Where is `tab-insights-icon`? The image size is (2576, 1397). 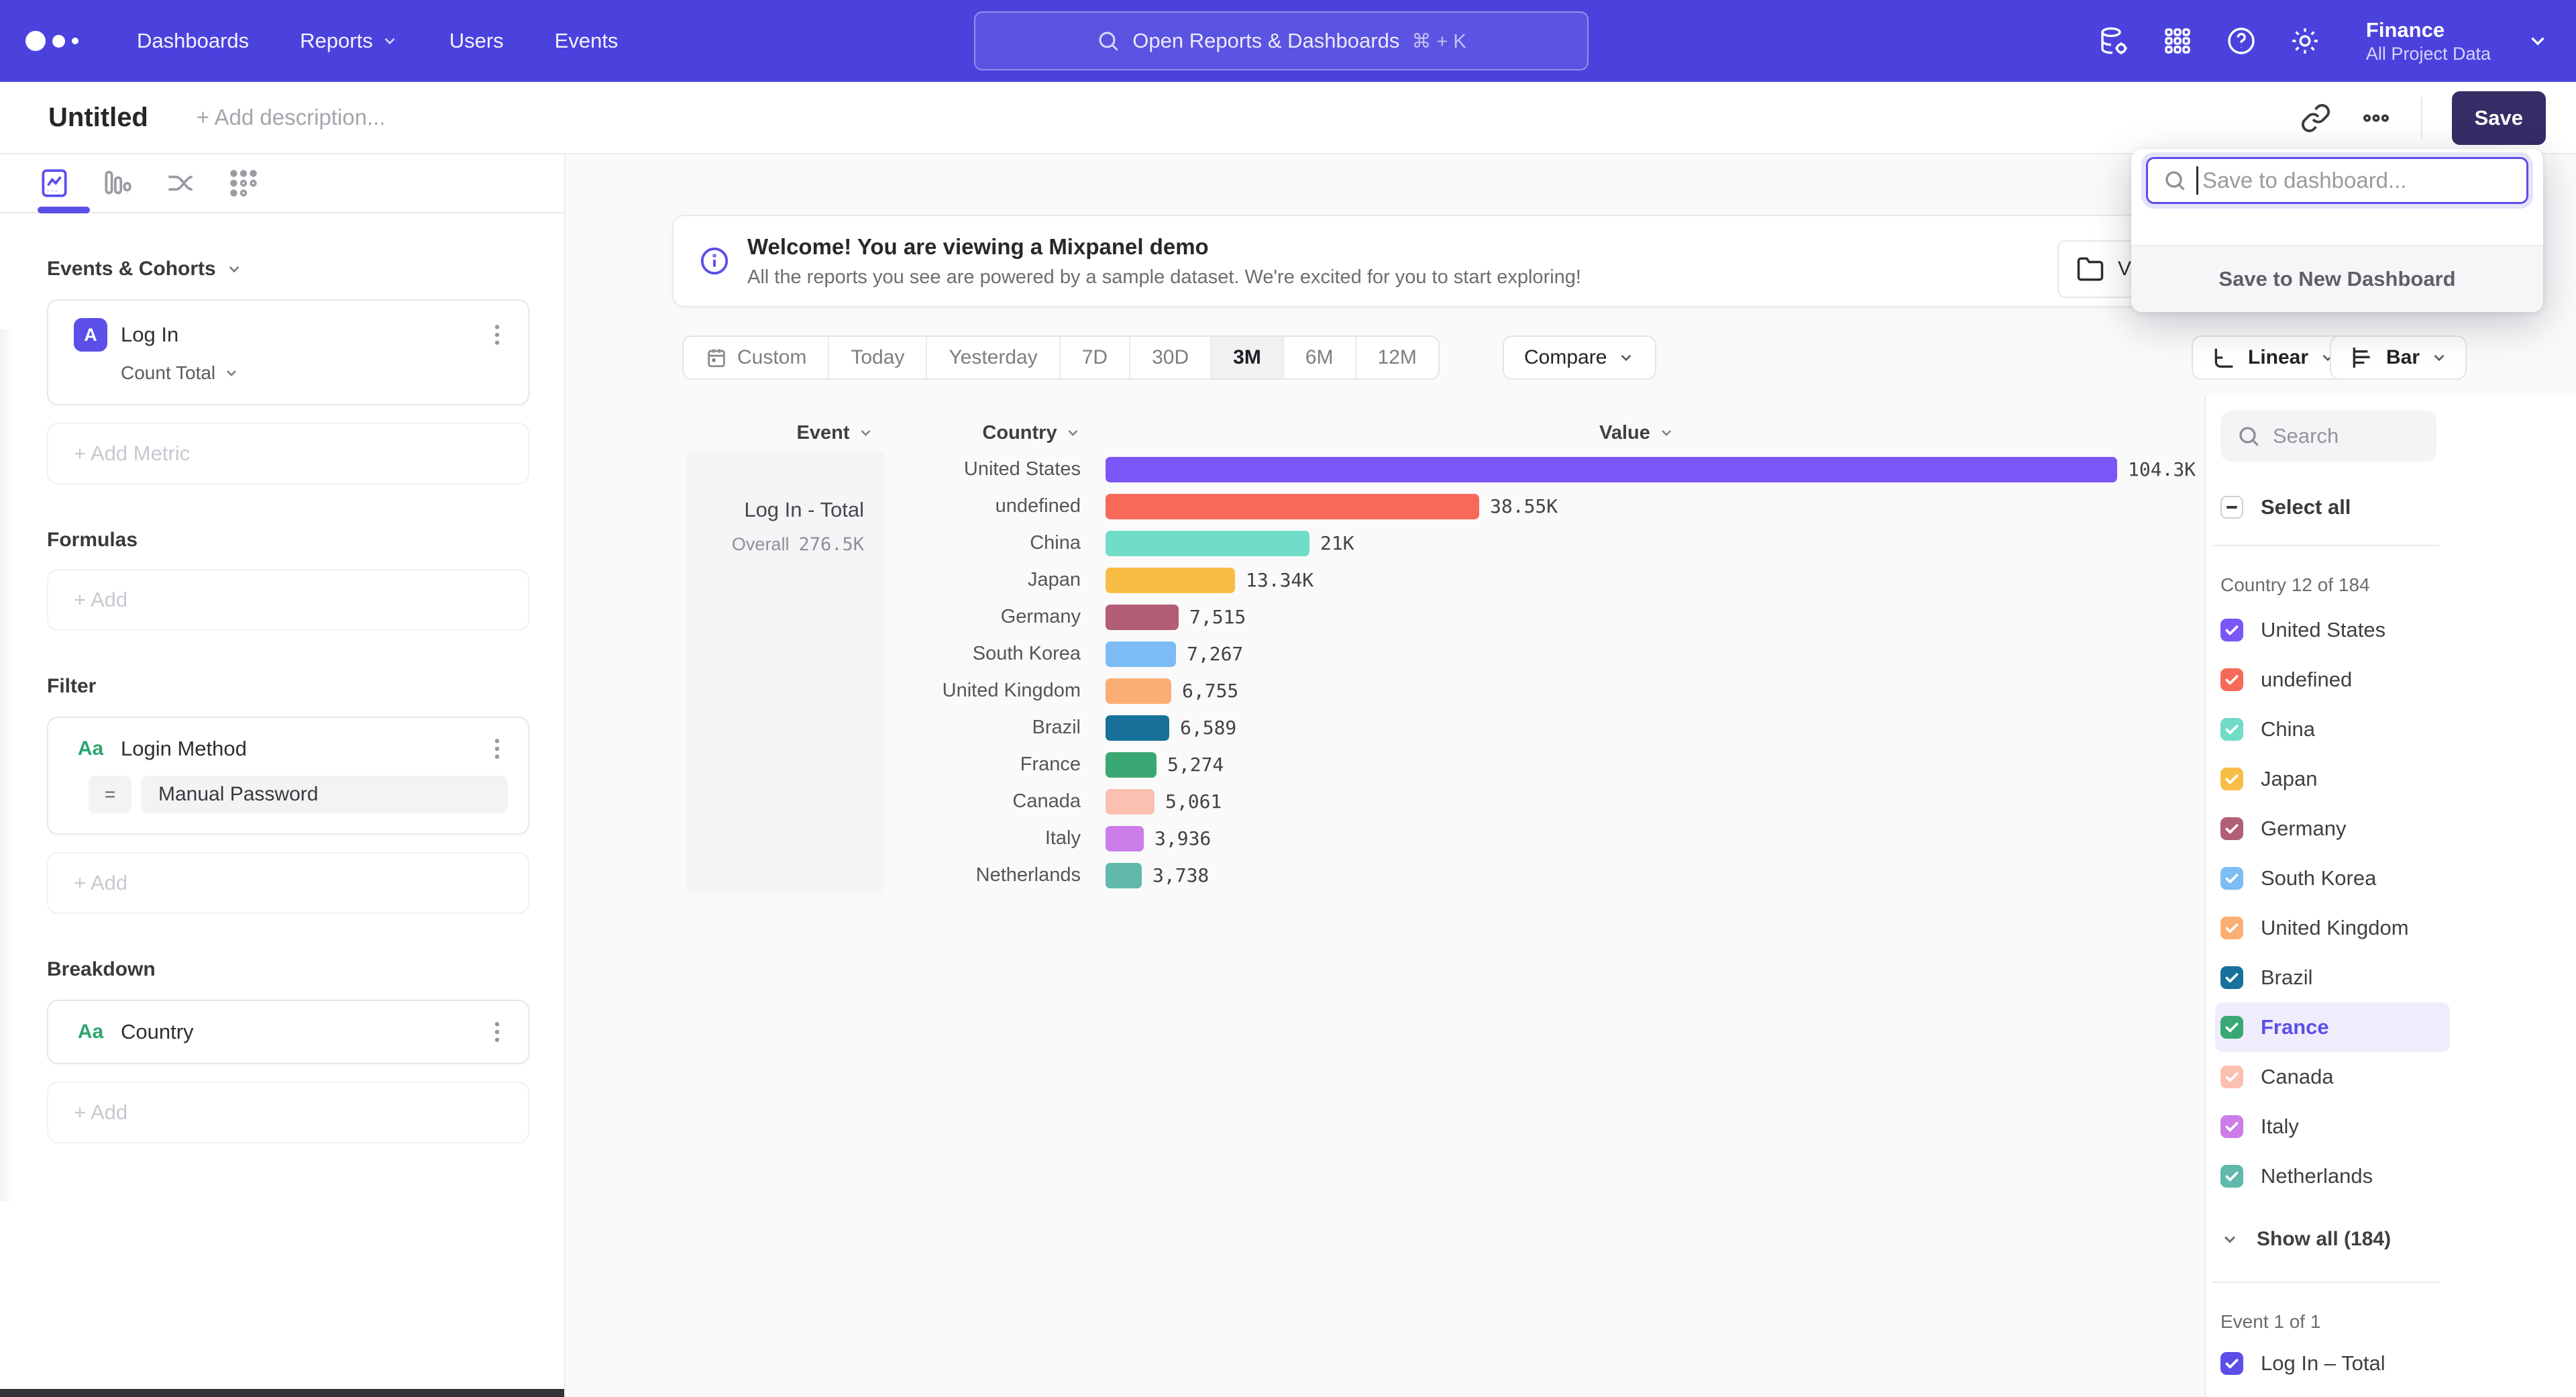 tab-insights-icon is located at coordinates (54, 183).